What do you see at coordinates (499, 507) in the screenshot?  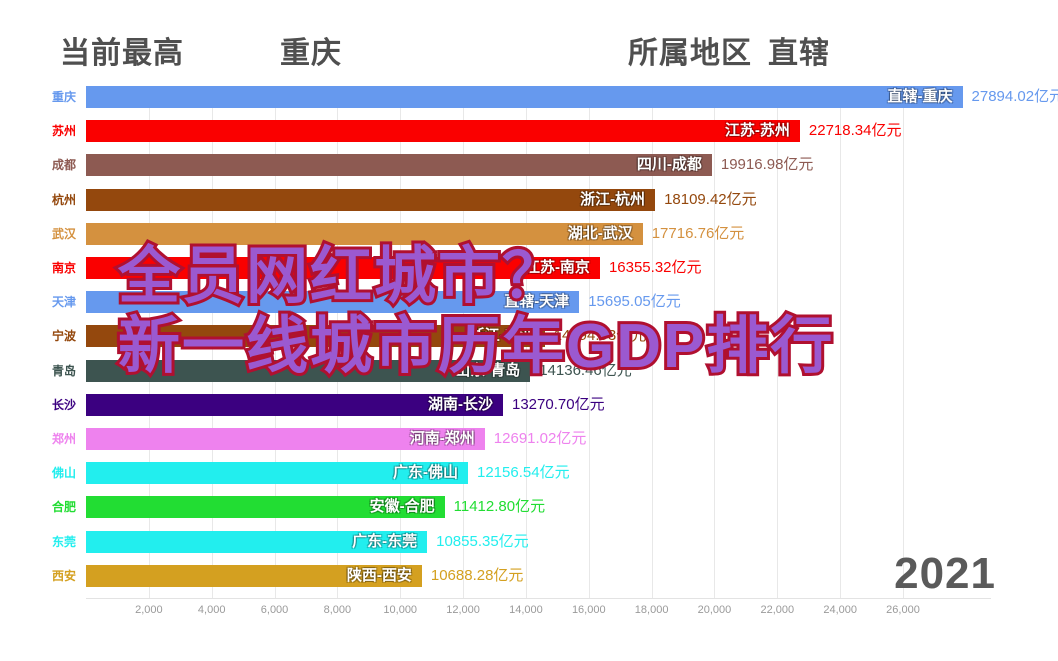 I see `bar-value-label: 11412.80亿元` at bounding box center [499, 507].